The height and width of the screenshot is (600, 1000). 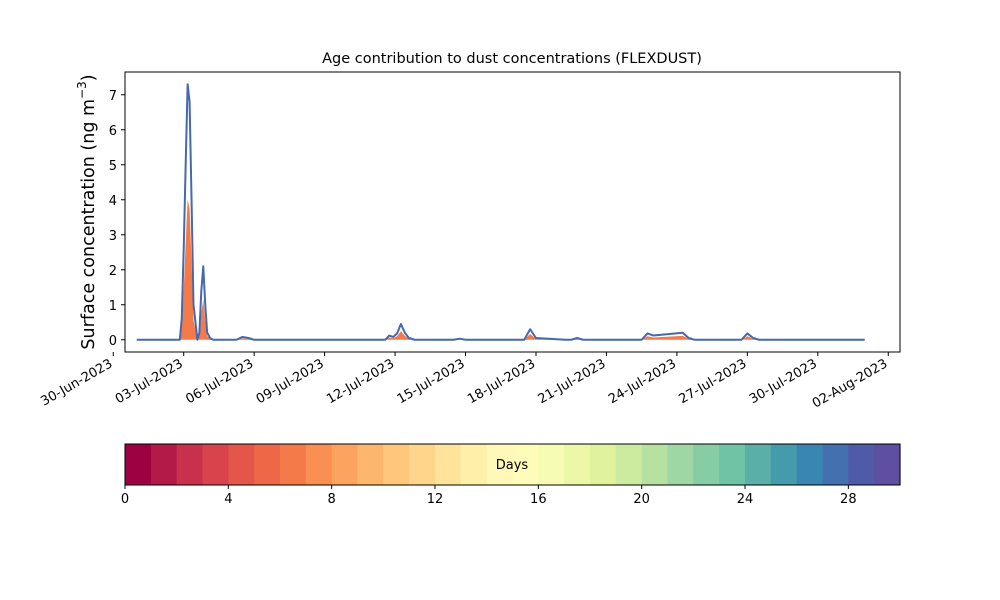 I want to click on colorbar-tick-label: 0, so click(x=125, y=499).